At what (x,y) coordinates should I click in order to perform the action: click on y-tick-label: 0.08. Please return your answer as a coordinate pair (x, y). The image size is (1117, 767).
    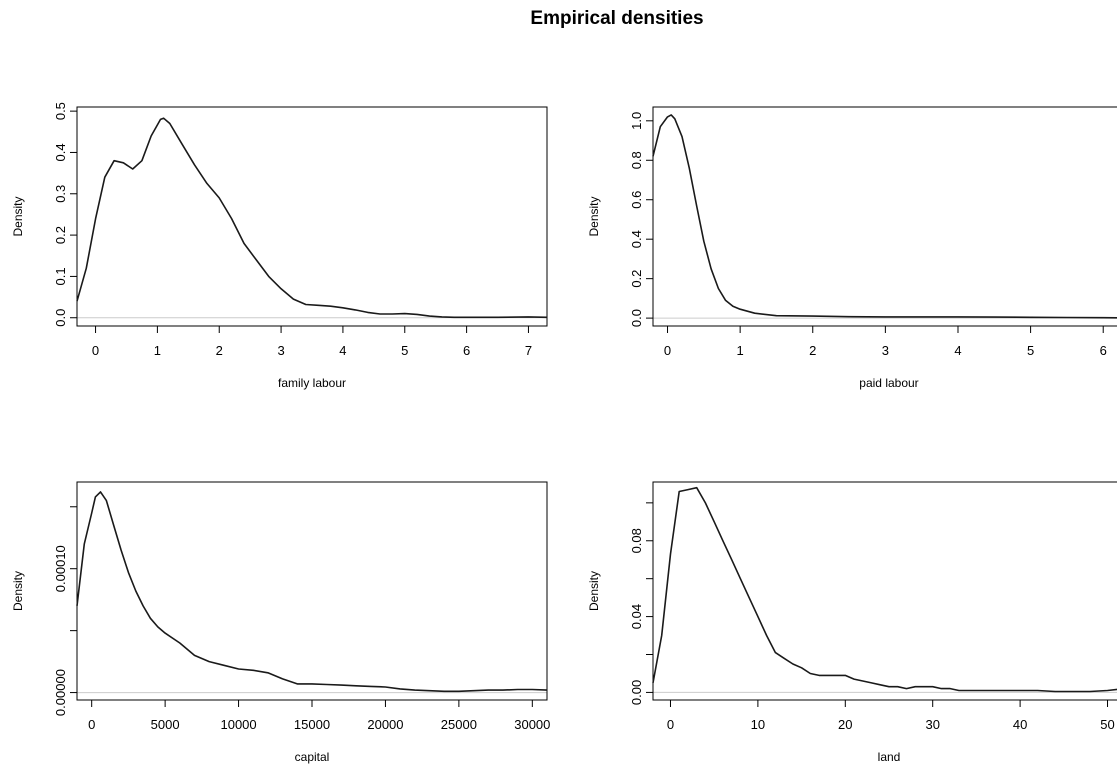
    Looking at the image, I should click on (636, 540).